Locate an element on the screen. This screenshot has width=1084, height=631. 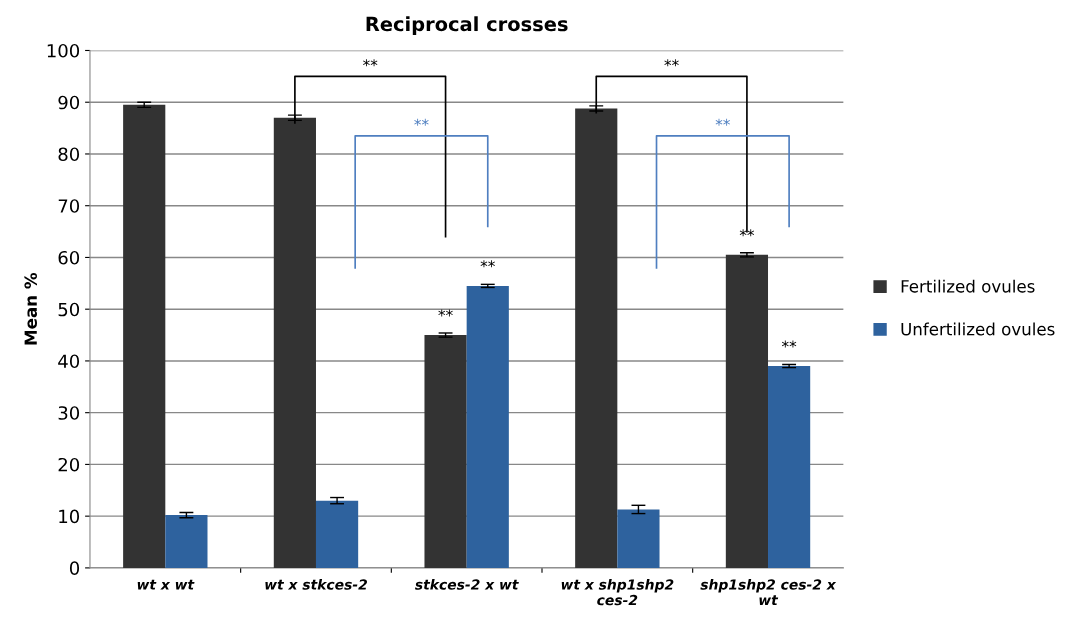
y-tick-label: 80 is located at coordinates (69, 154).